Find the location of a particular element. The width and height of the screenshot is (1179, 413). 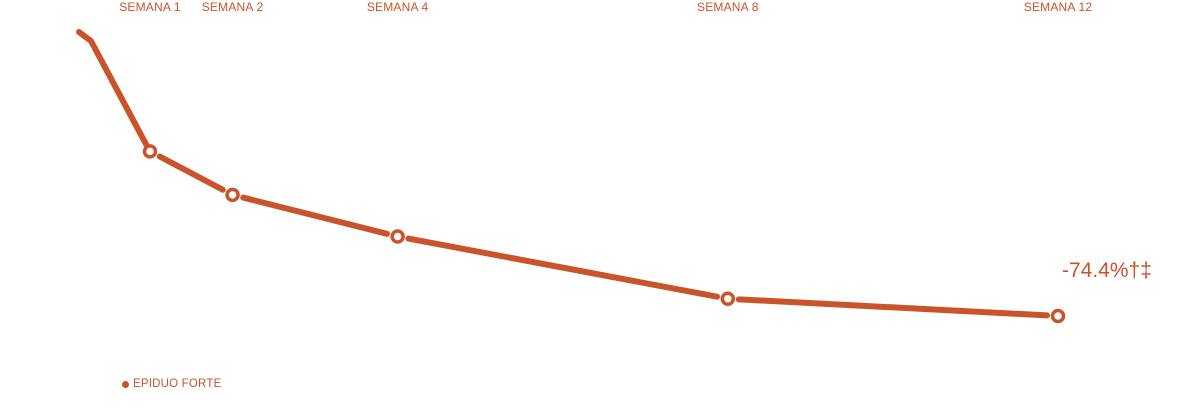

legend-marker is located at coordinates (125, 384).